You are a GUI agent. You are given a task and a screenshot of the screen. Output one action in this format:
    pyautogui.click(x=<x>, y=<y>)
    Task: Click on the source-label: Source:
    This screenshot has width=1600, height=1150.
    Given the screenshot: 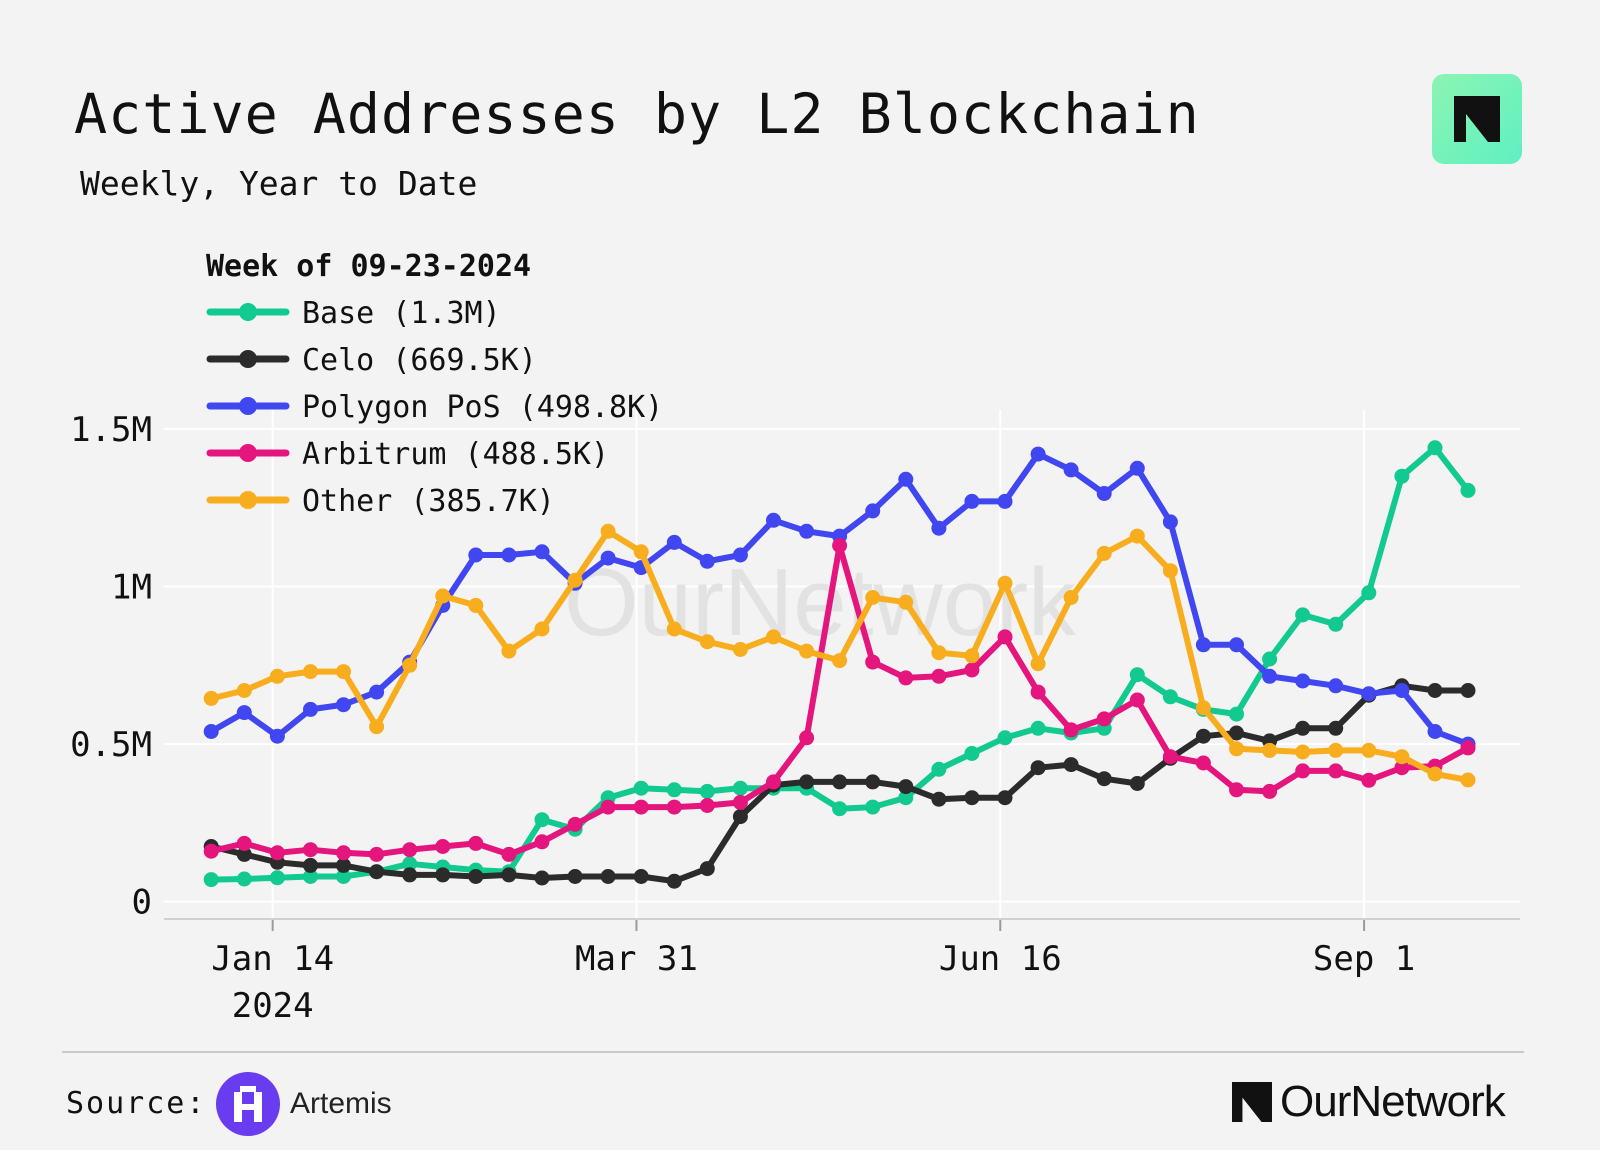 What is the action you would take?
    pyautogui.click(x=136, y=1103)
    